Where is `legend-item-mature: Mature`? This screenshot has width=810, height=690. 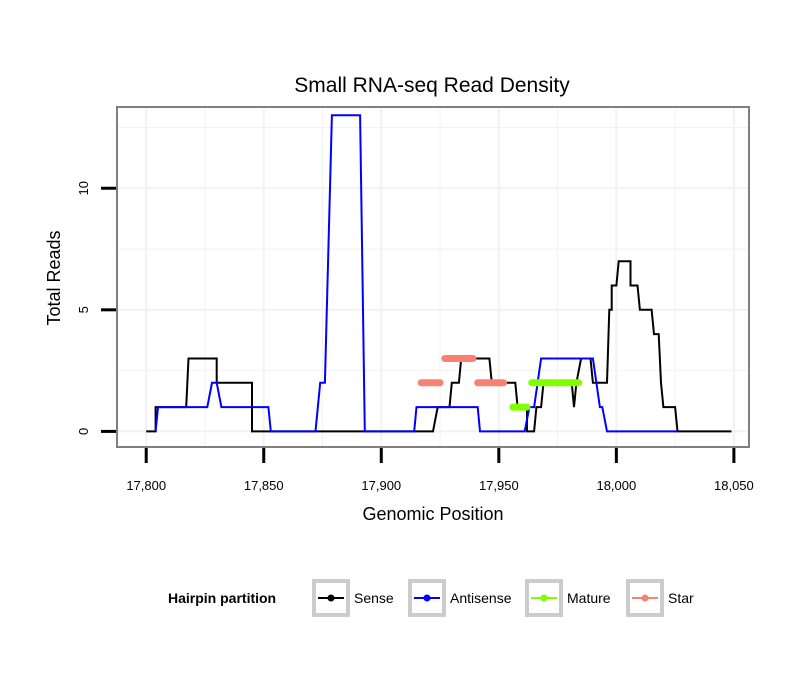 legend-item-mature: Mature is located at coordinates (568, 598).